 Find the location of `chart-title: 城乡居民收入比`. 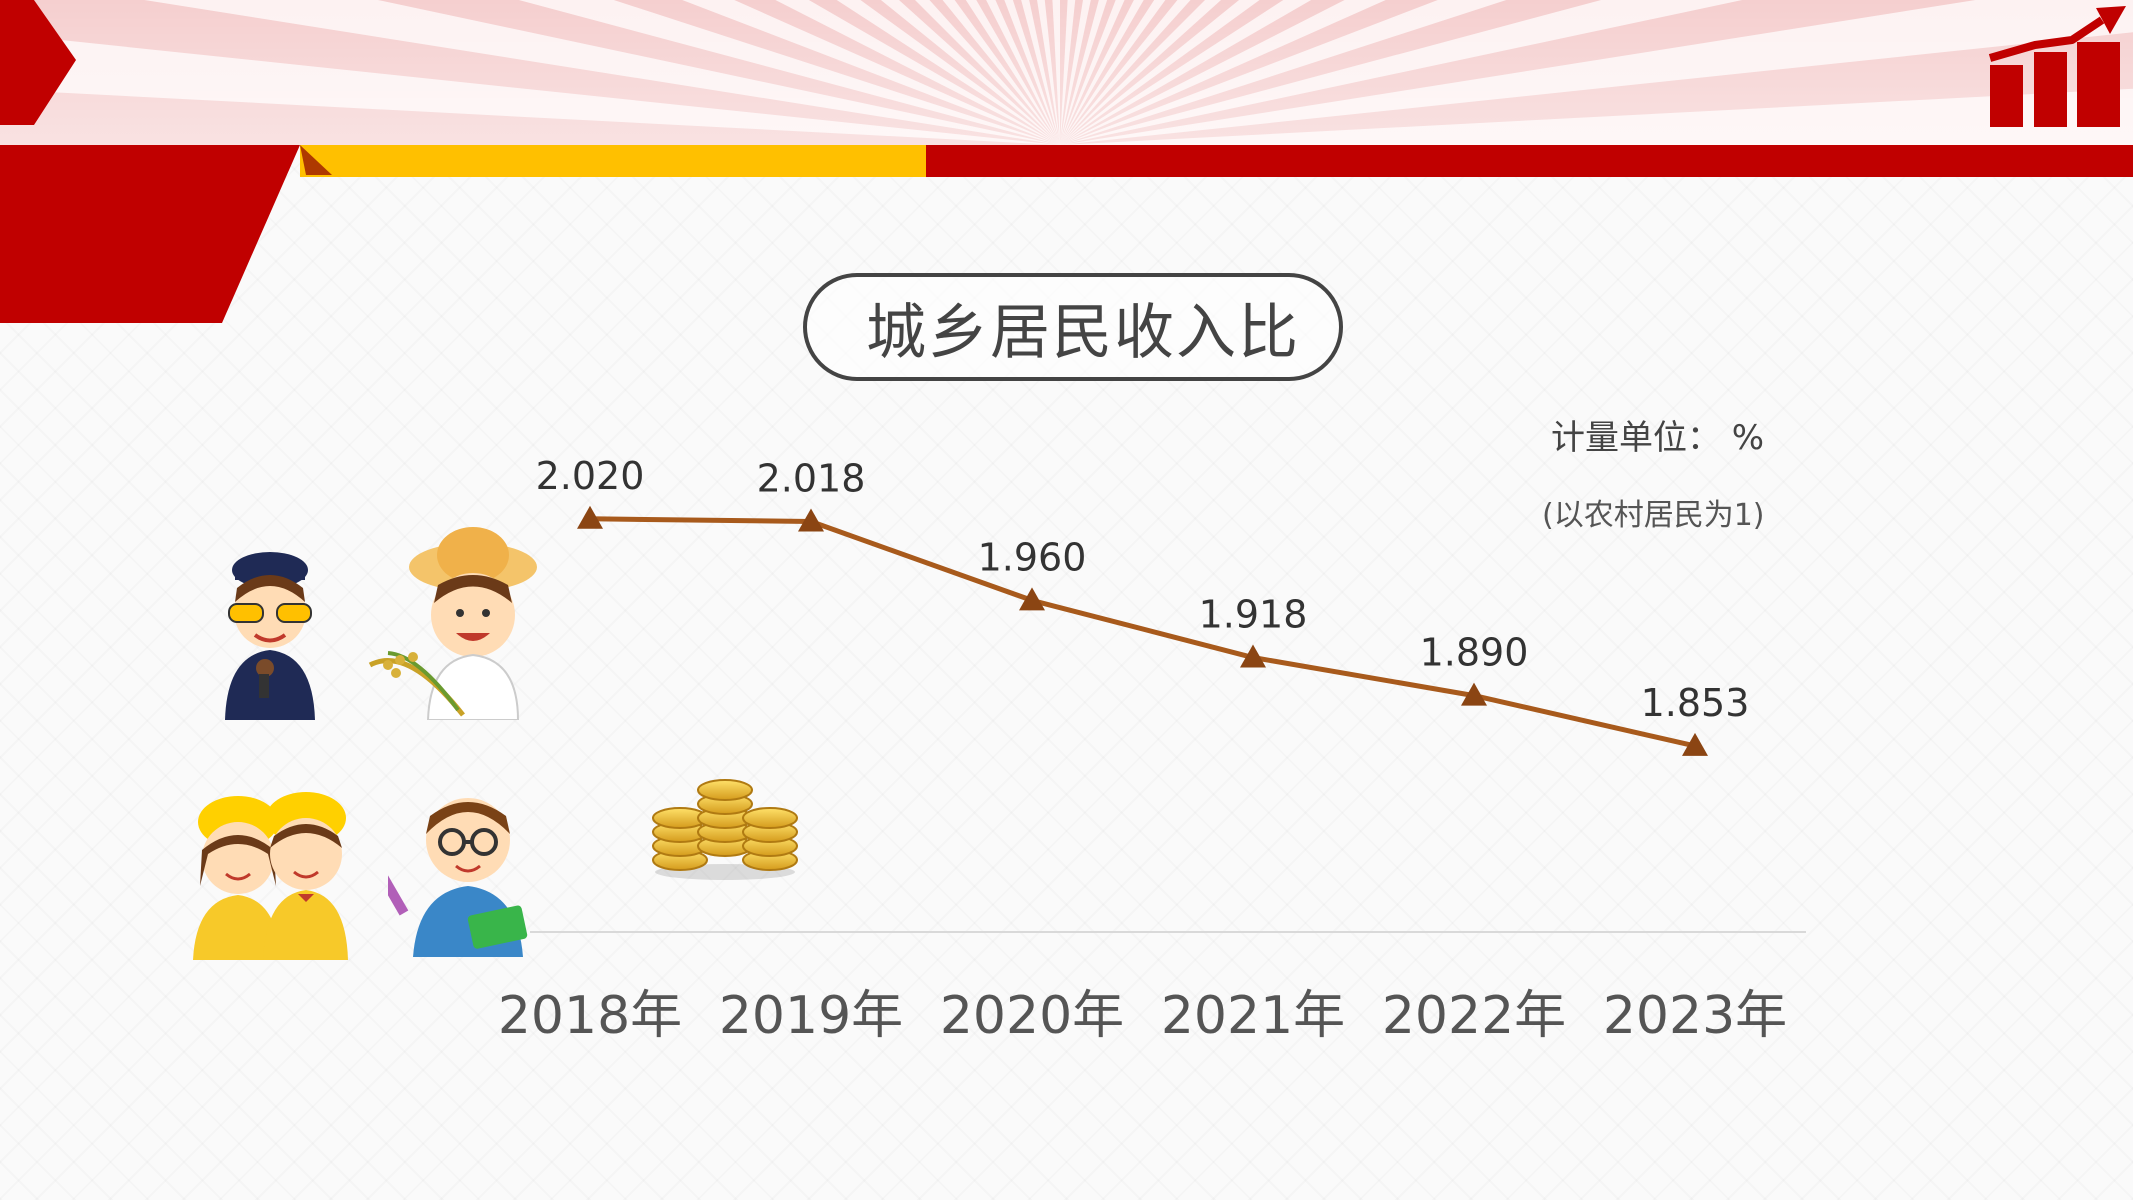

chart-title: 城乡居民收入比 is located at coordinates (1083, 332).